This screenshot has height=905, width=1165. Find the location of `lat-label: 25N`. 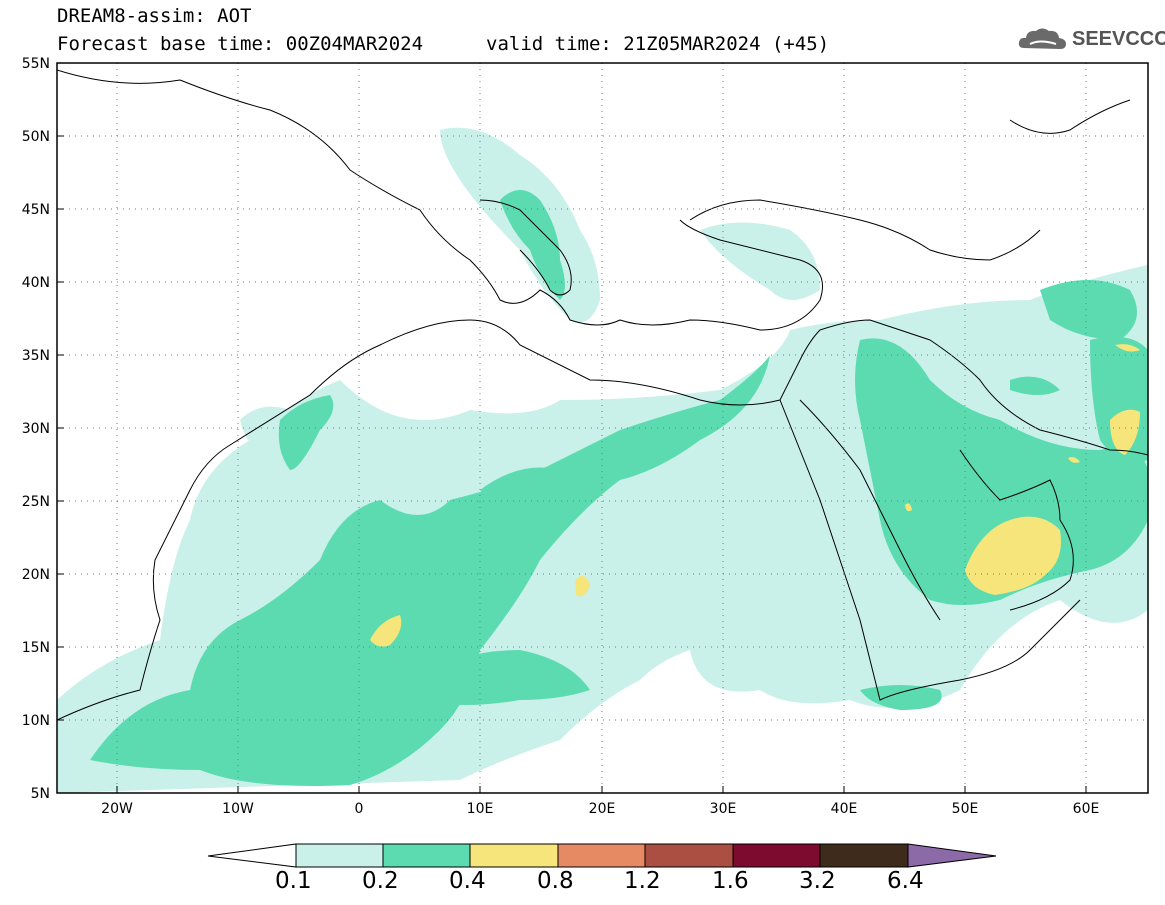

lat-label: 25N is located at coordinates (36, 502).